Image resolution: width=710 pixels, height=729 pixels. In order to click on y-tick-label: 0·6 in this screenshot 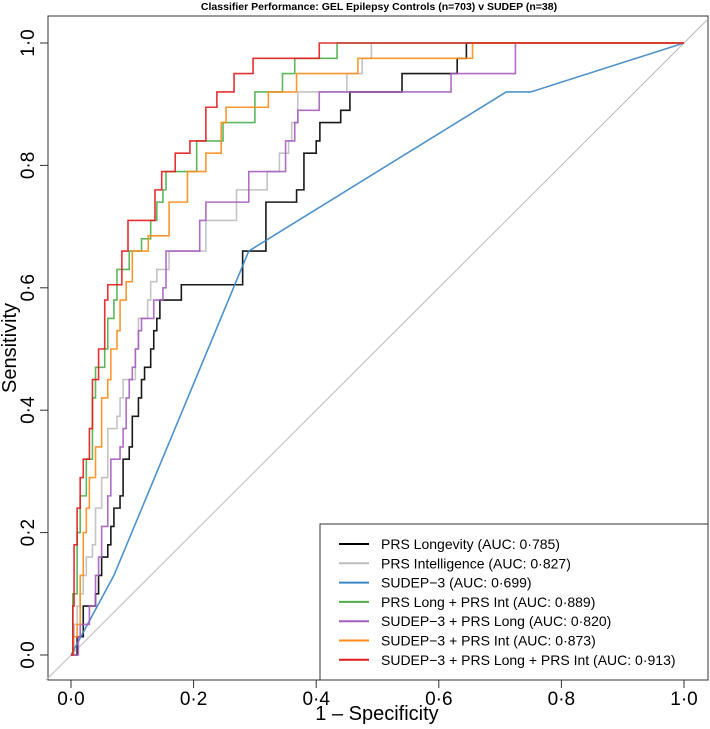, I will do `click(28, 287)`.